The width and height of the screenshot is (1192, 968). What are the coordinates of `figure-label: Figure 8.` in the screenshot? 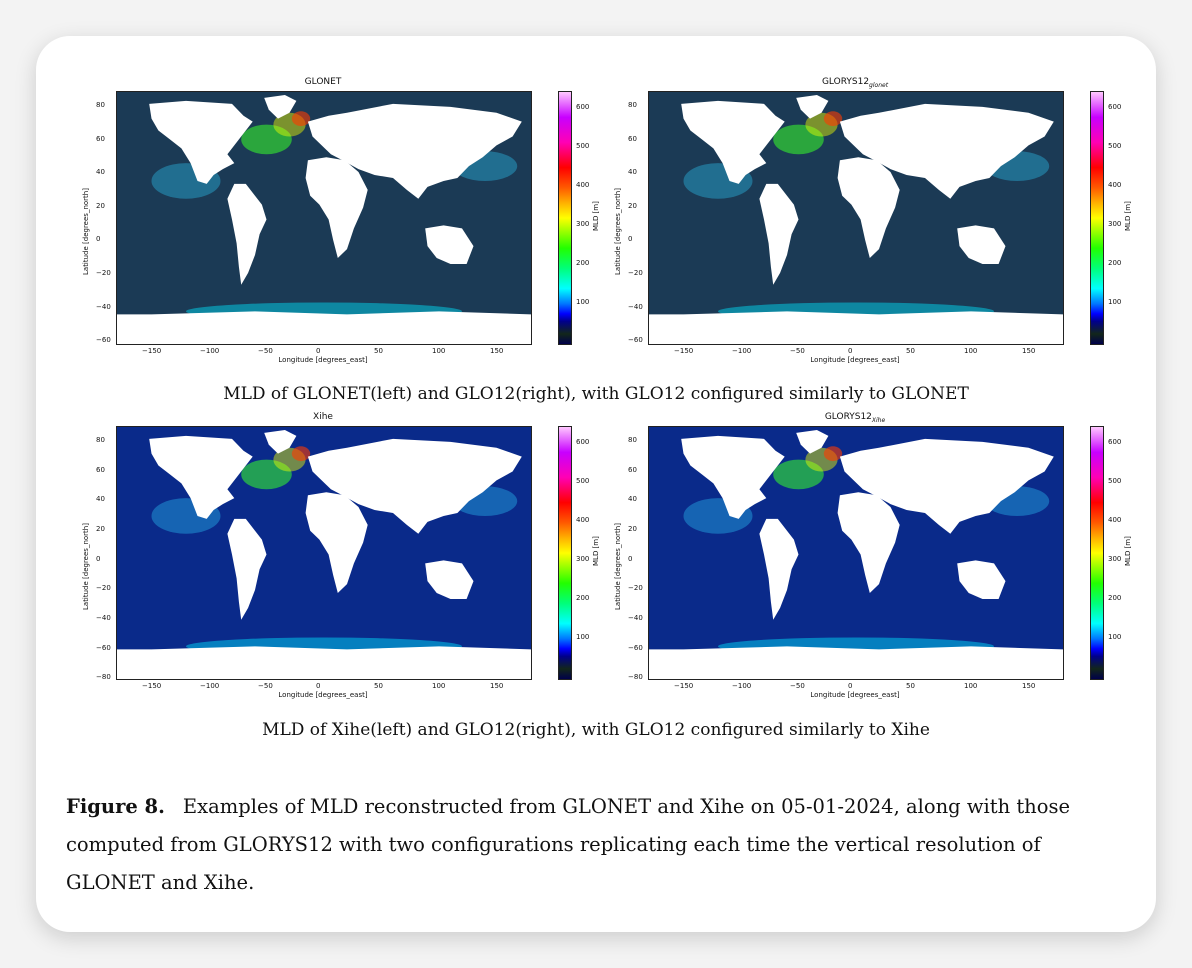 It's located at (115, 806).